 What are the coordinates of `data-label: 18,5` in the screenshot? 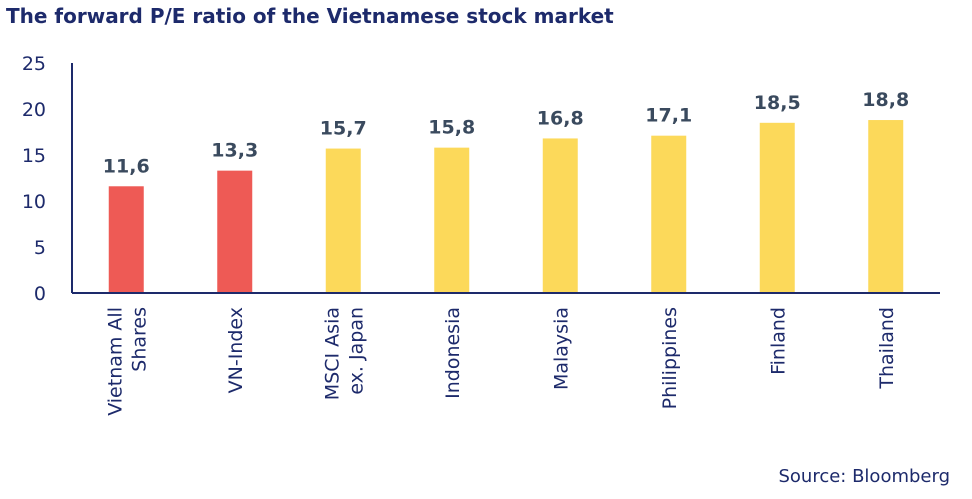 It's located at (777, 103).